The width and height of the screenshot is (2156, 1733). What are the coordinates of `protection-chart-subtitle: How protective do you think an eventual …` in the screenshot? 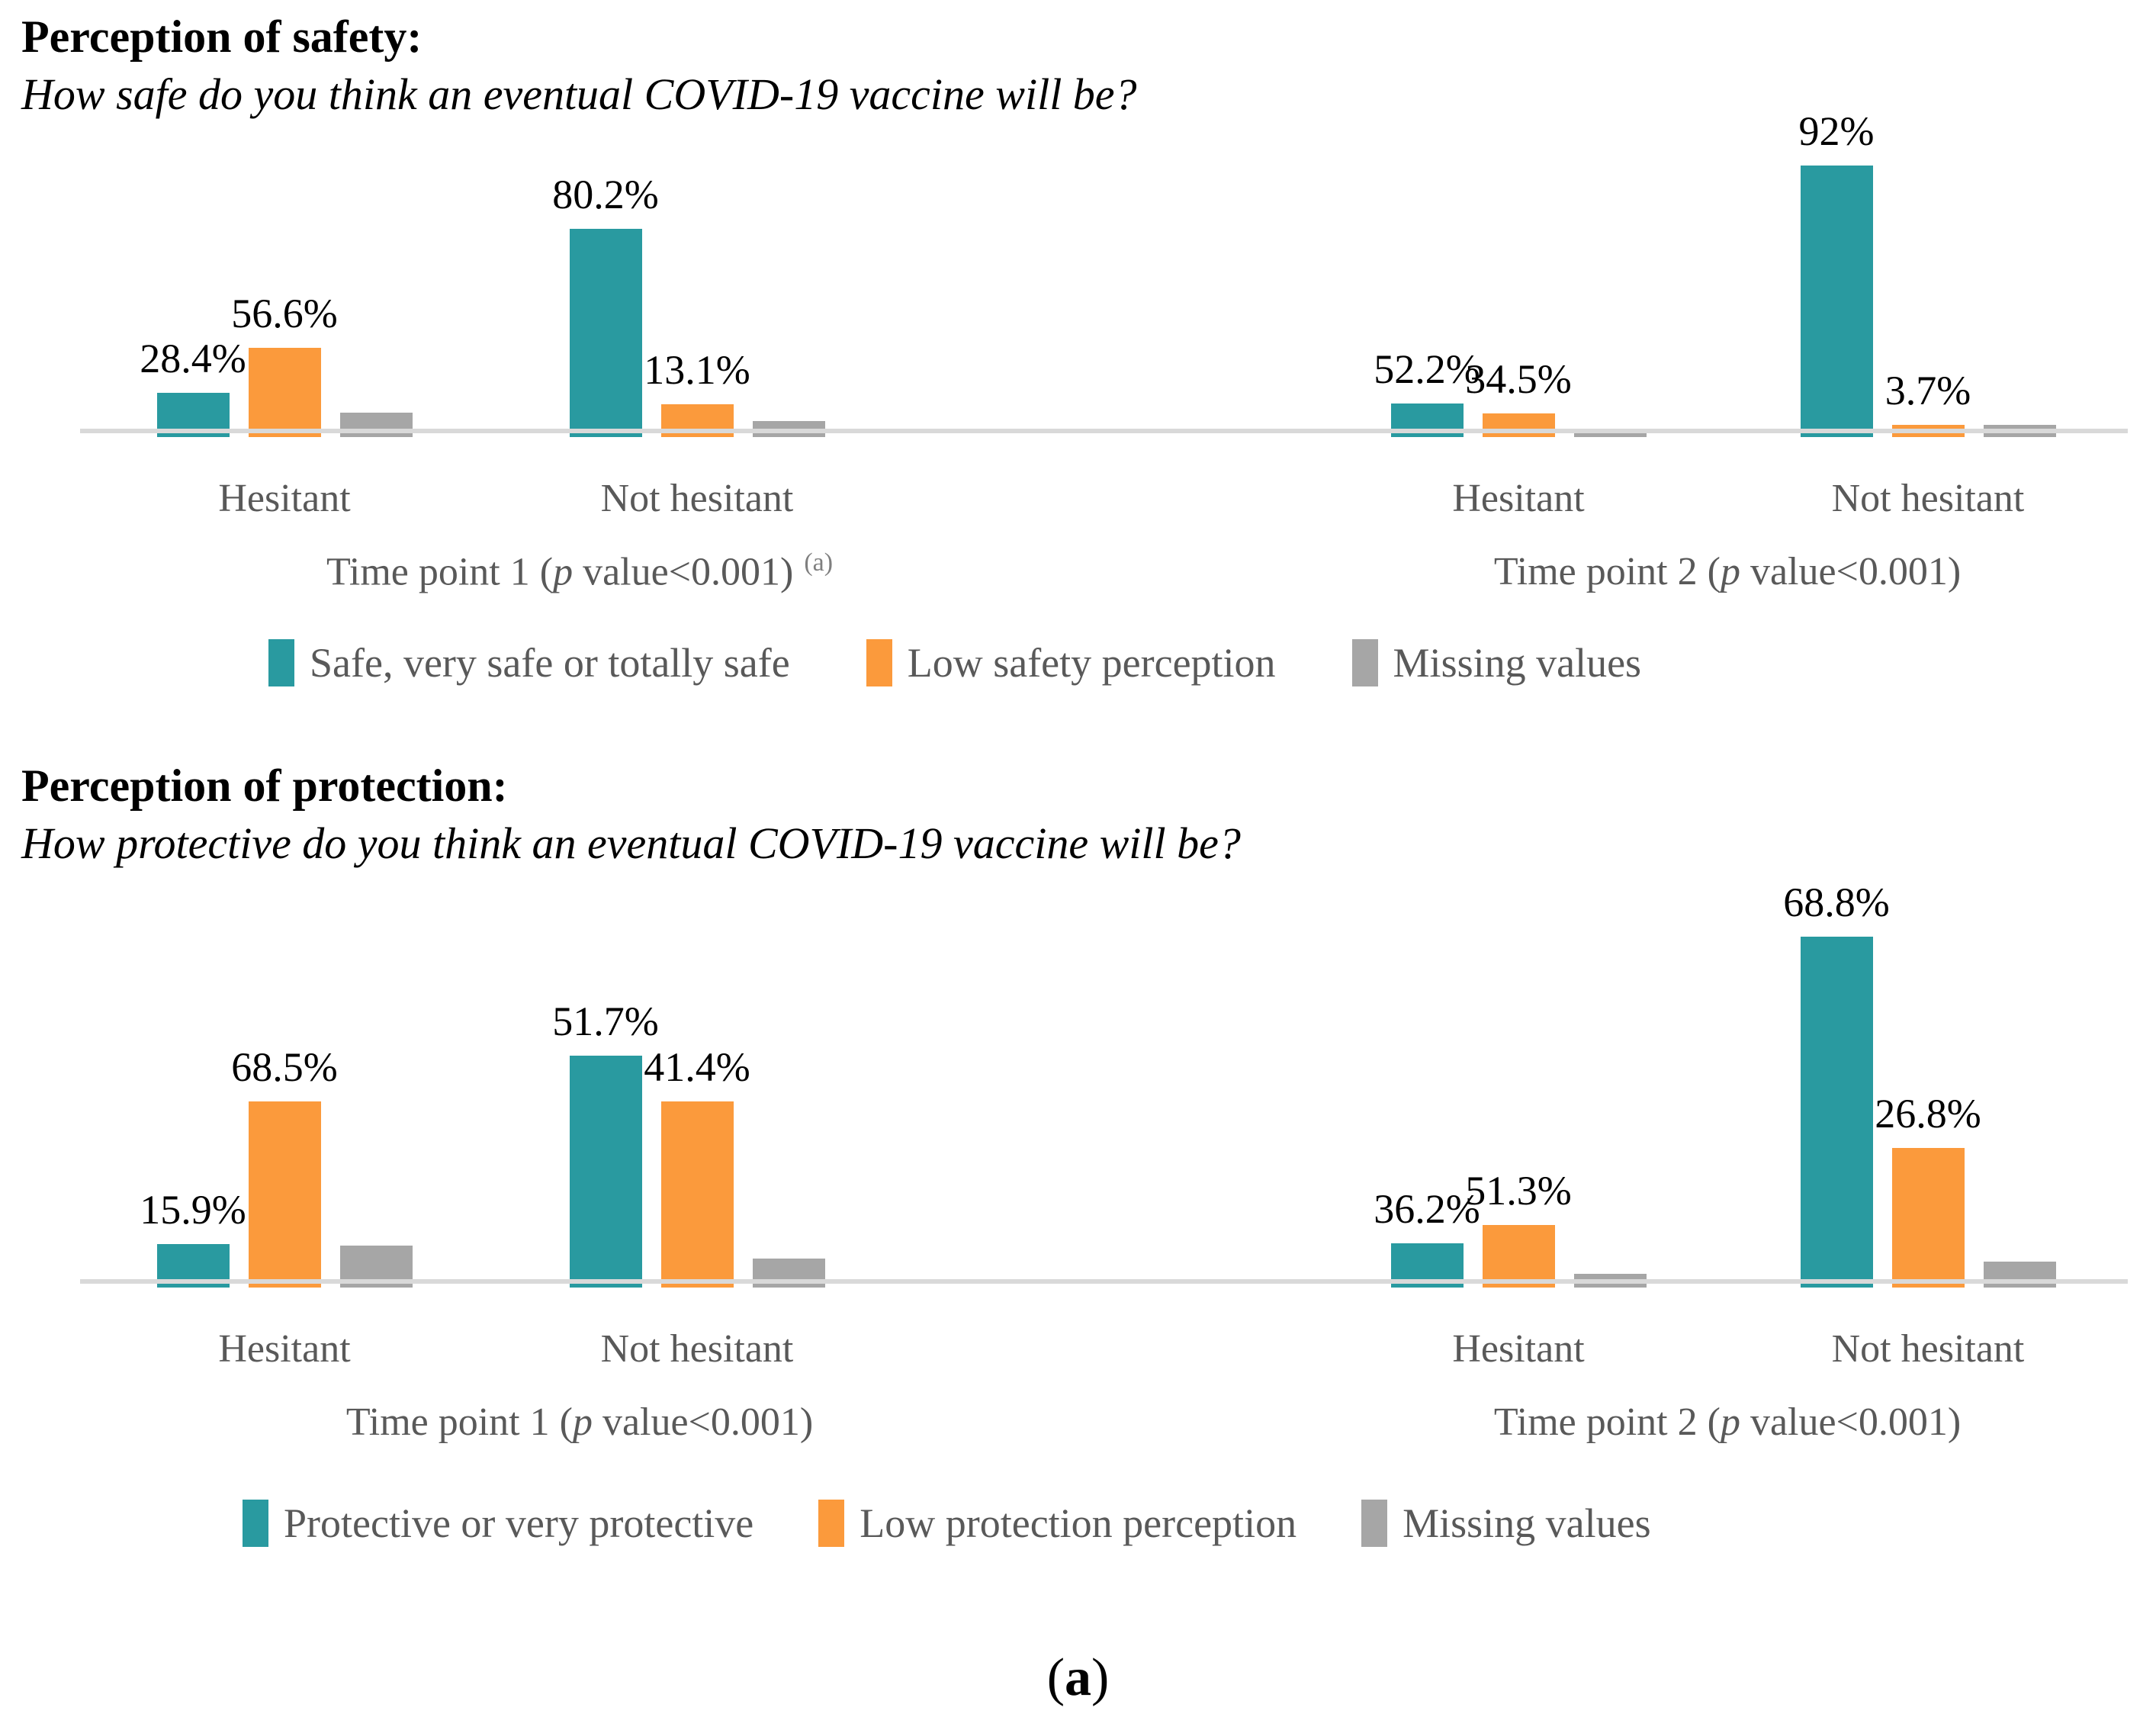 It's located at (631, 843).